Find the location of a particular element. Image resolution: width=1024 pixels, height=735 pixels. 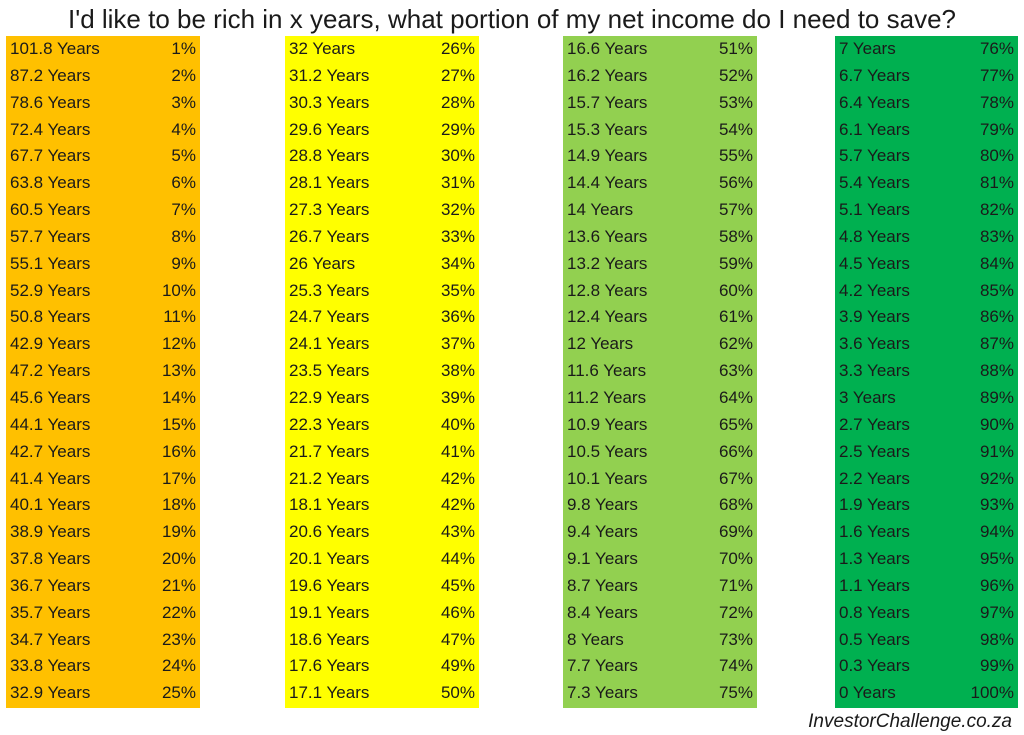

table-row: 34.7 Years 23% is located at coordinates (103, 640).